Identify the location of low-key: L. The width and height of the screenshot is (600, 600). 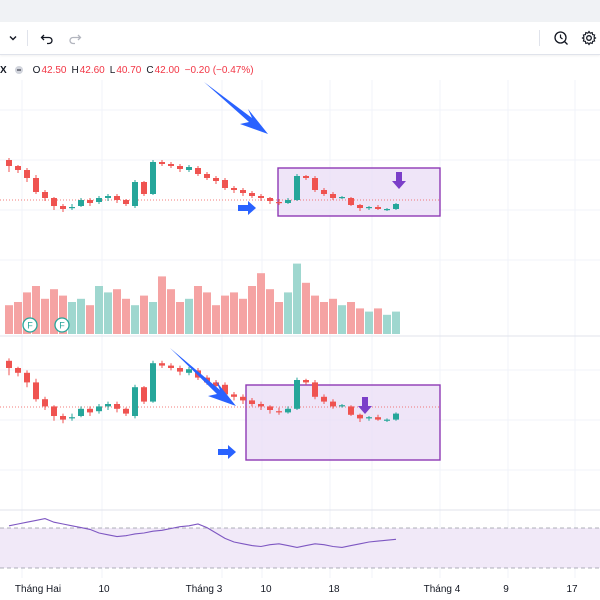
(112, 70).